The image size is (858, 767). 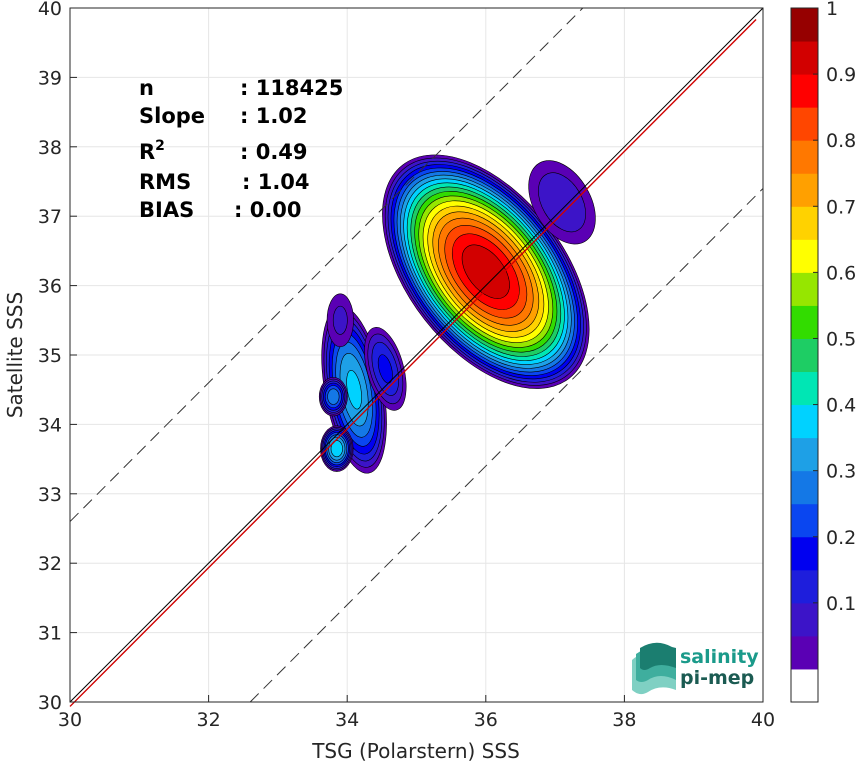 What do you see at coordinates (841, 406) in the screenshot?
I see `colorbar-tick-label: 0.4` at bounding box center [841, 406].